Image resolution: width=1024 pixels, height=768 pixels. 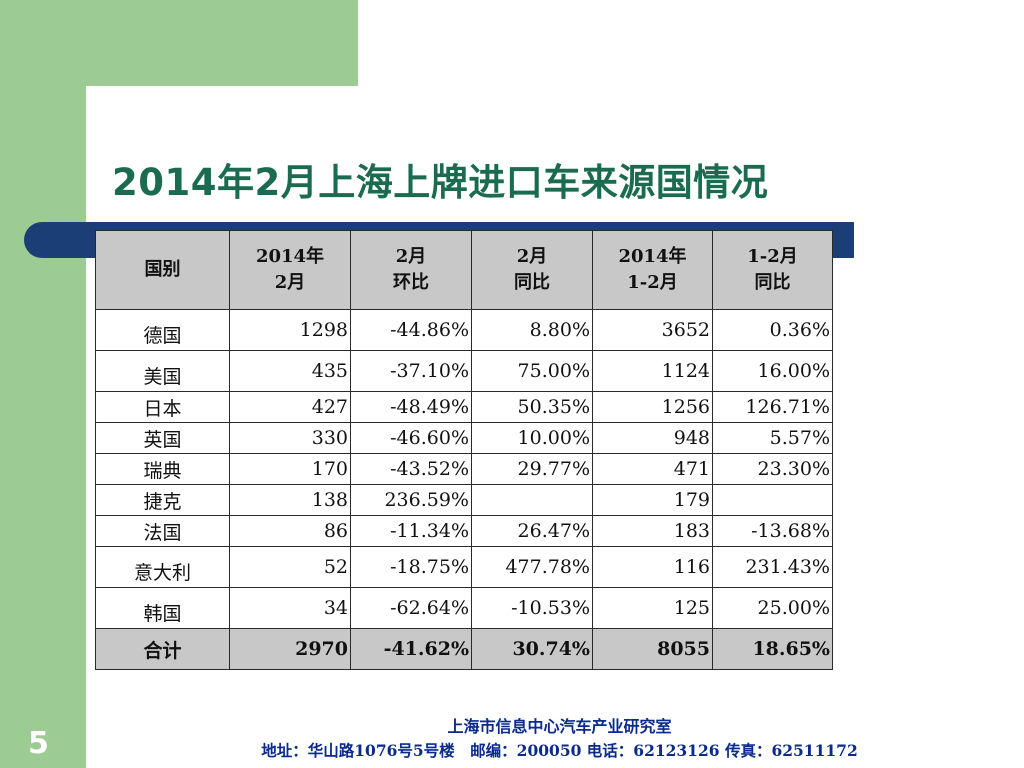 What do you see at coordinates (411, 608) in the screenshot?
I see `feb-mom-cell: -62.64%` at bounding box center [411, 608].